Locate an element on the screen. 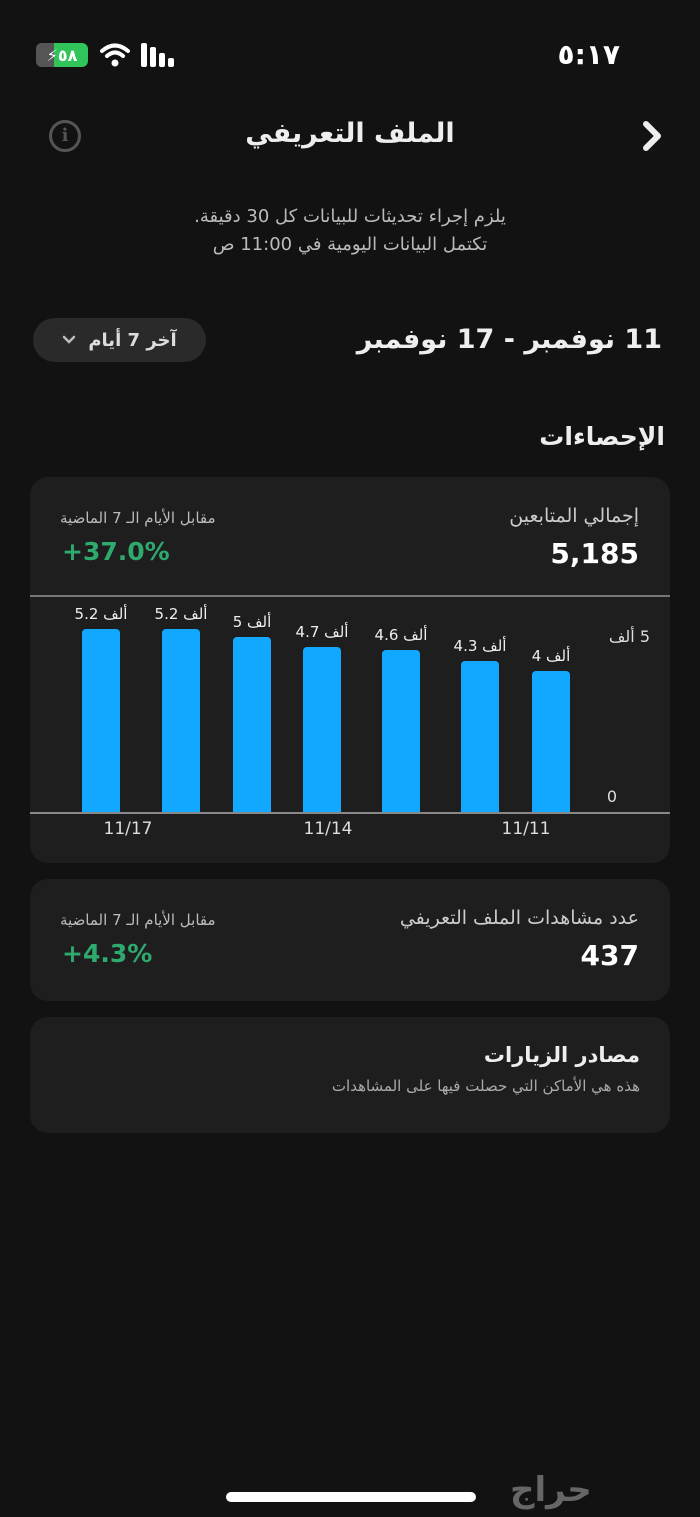  y-axis-tick: 0 is located at coordinates (611, 796).